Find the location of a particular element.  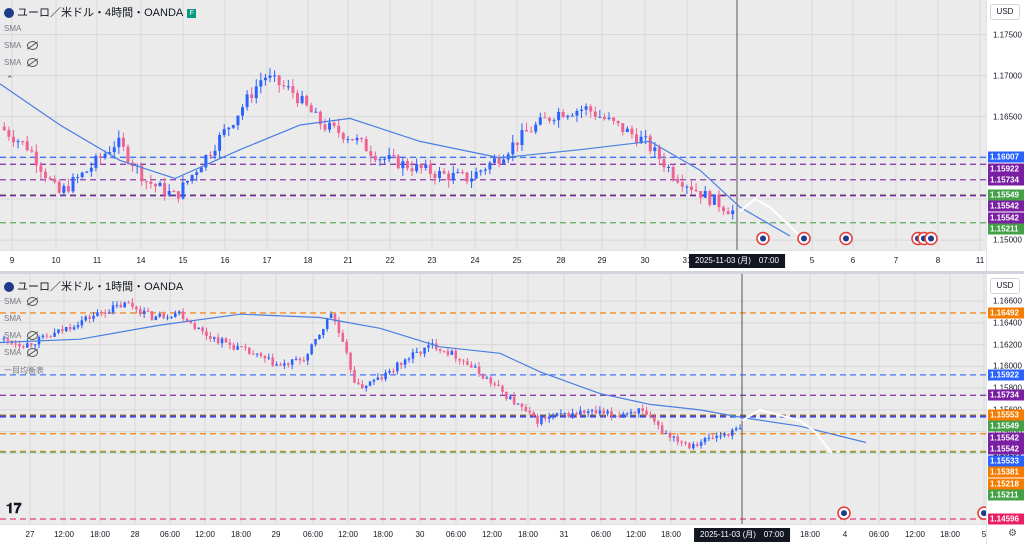

tradingview-logo: 𝟏𝟕 is located at coordinates (14, 508).